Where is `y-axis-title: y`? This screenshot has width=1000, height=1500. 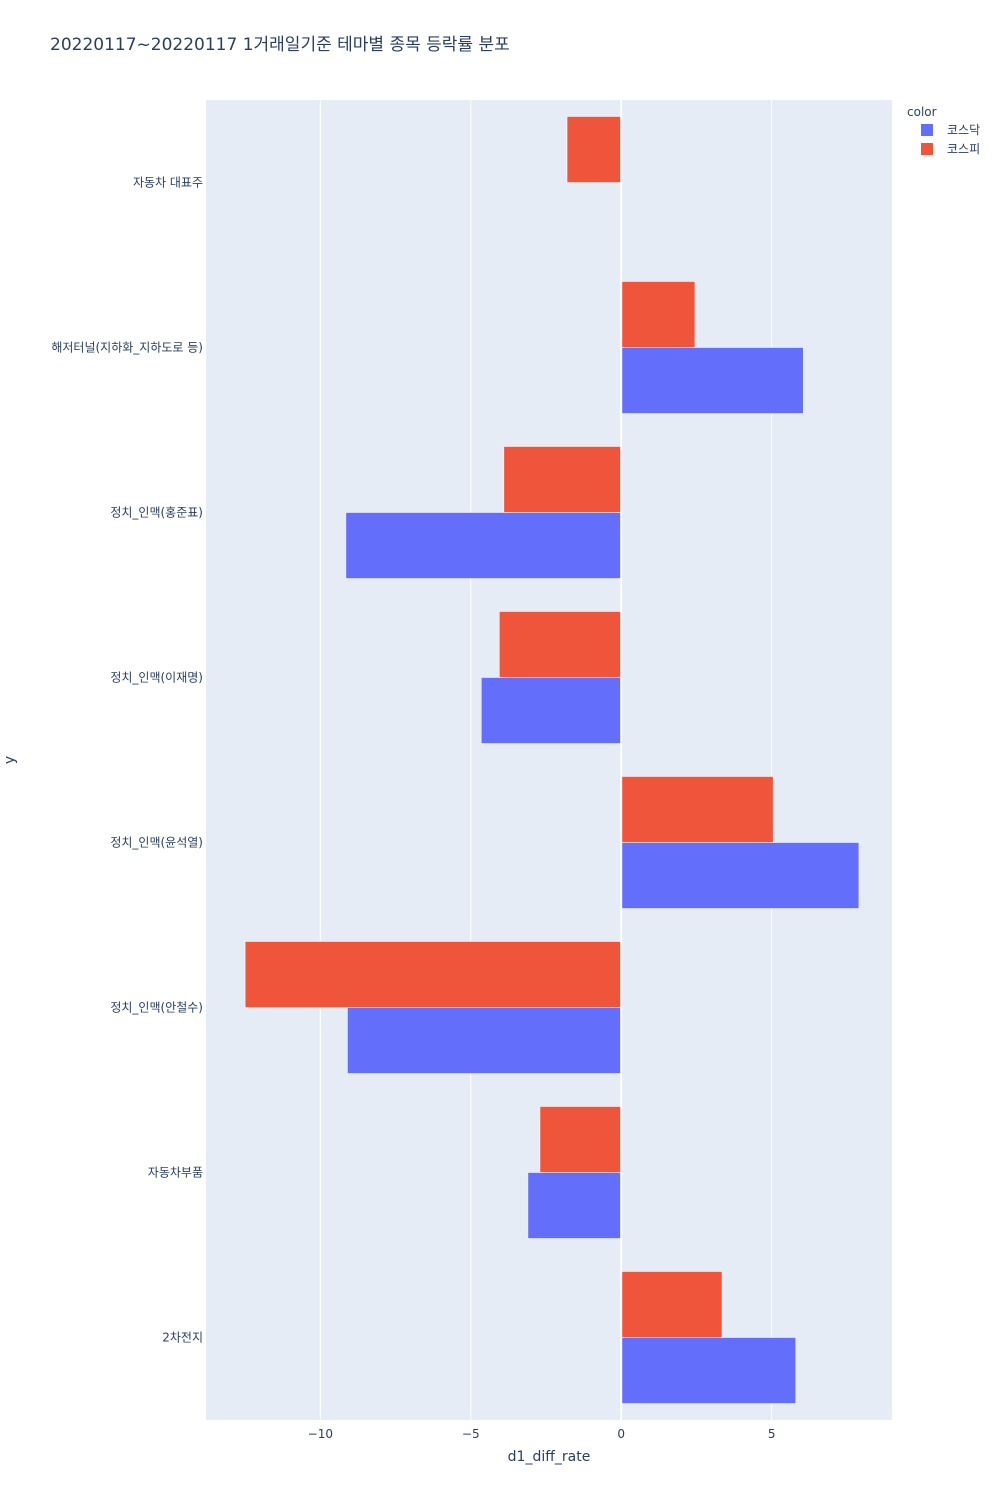 y-axis-title: y is located at coordinates (10, 760).